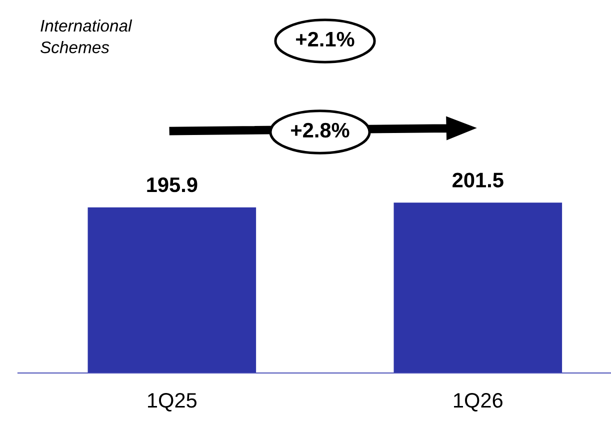 The width and height of the screenshot is (611, 427). I want to click on chart-title: International Schemes, so click(86, 36).